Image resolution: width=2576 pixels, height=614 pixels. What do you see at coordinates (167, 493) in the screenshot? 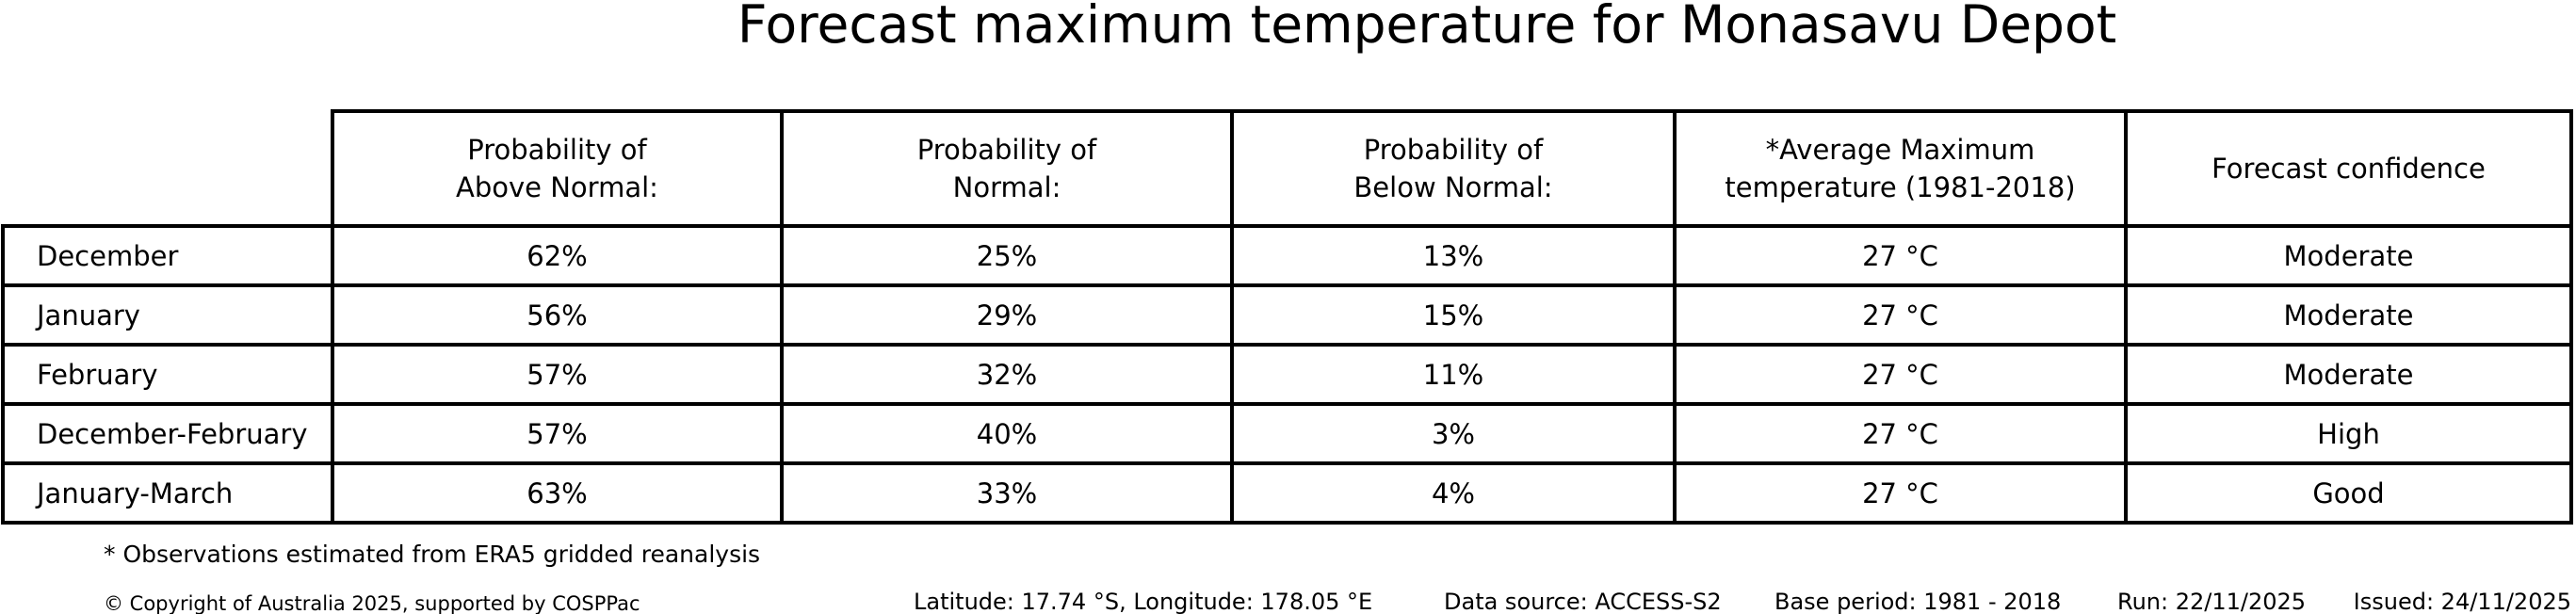
I see `row-label-cell: January-March` at bounding box center [167, 493].